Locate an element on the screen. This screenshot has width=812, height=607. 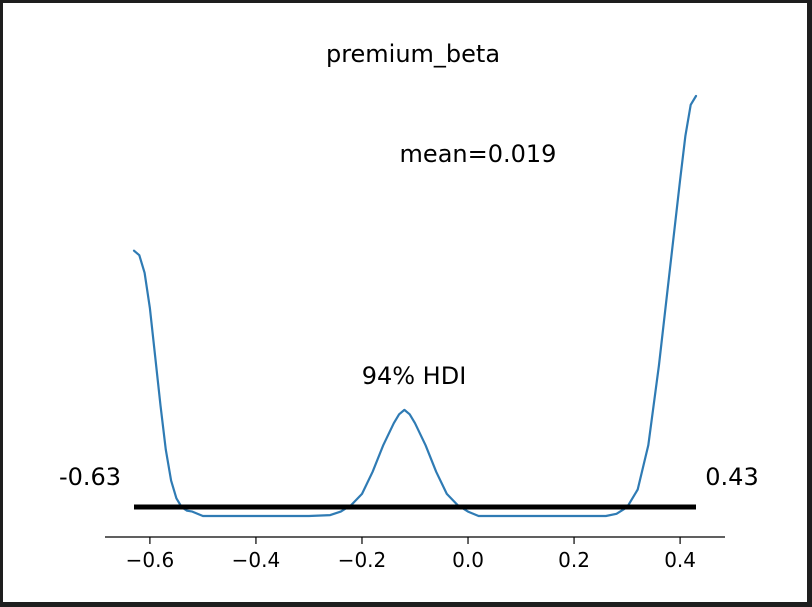
hdi-upper-label: 0.43 is located at coordinates (731, 477).